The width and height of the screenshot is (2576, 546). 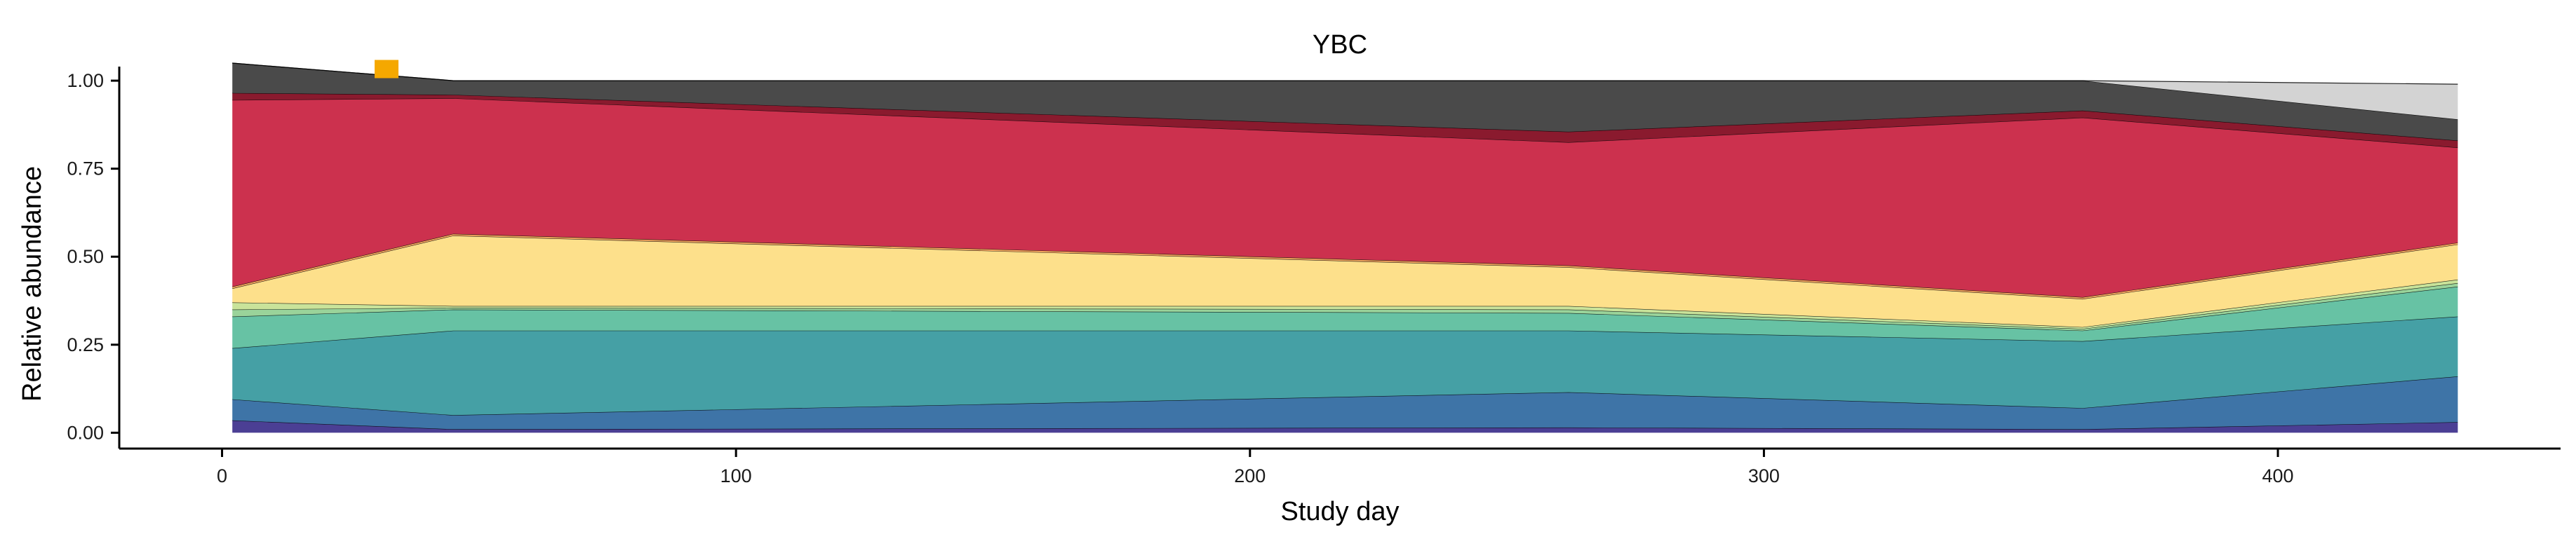 What do you see at coordinates (86, 432) in the screenshot?
I see `y-tick-label: 0.00` at bounding box center [86, 432].